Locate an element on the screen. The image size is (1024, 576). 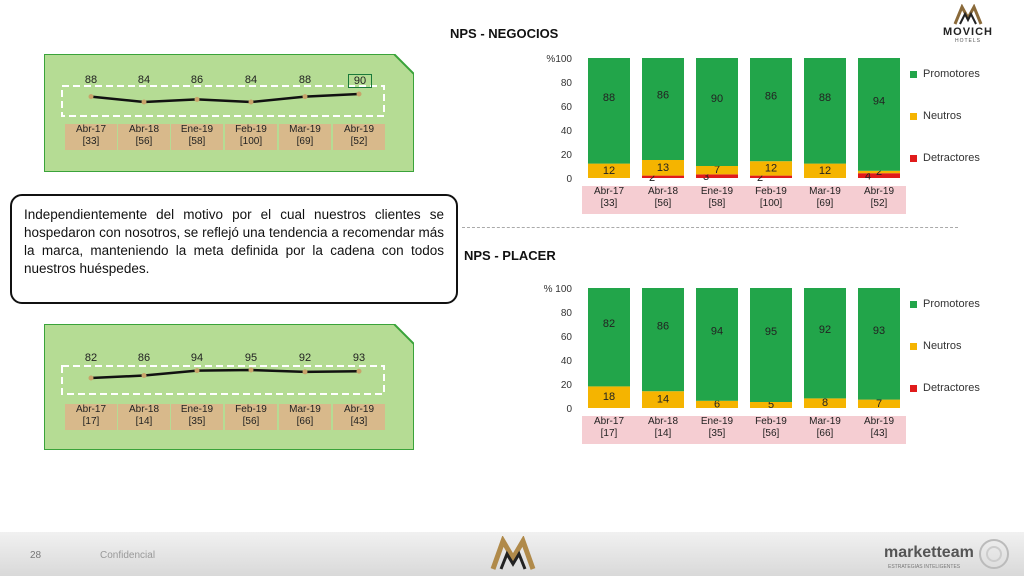
brand-sub: HOTELS is located at coordinates (967, 41).